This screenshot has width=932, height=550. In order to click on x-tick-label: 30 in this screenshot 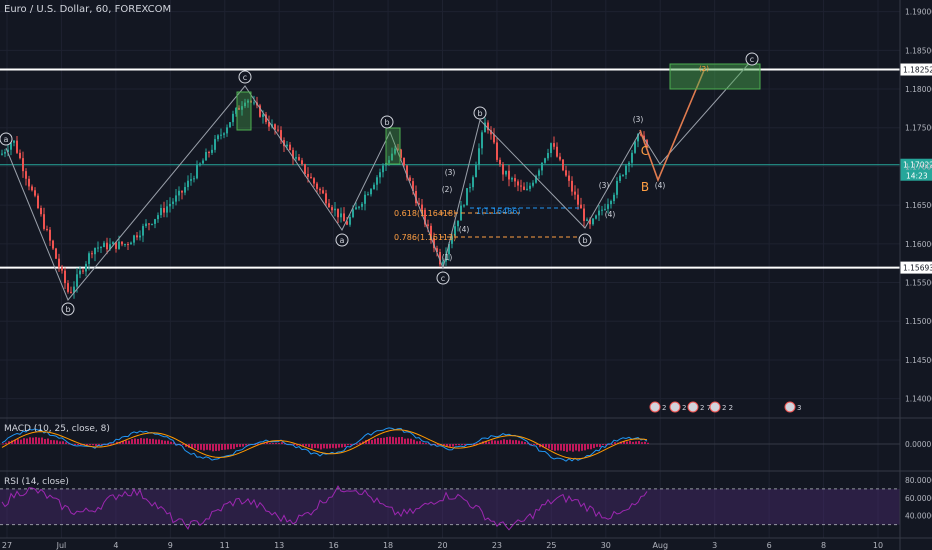, I will do `click(606, 545)`.